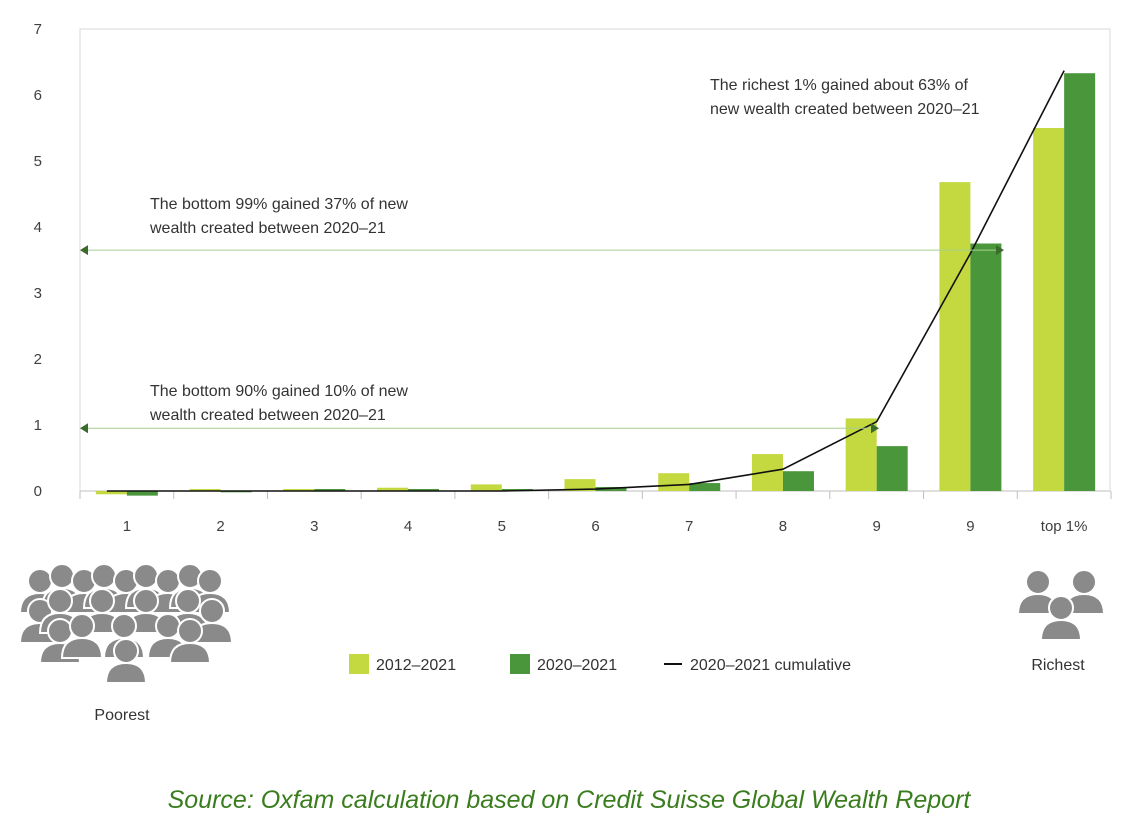 The image size is (1138, 836). Describe the element at coordinates (1064, 526) in the screenshot. I see `x-tick-label: top 1%` at that location.